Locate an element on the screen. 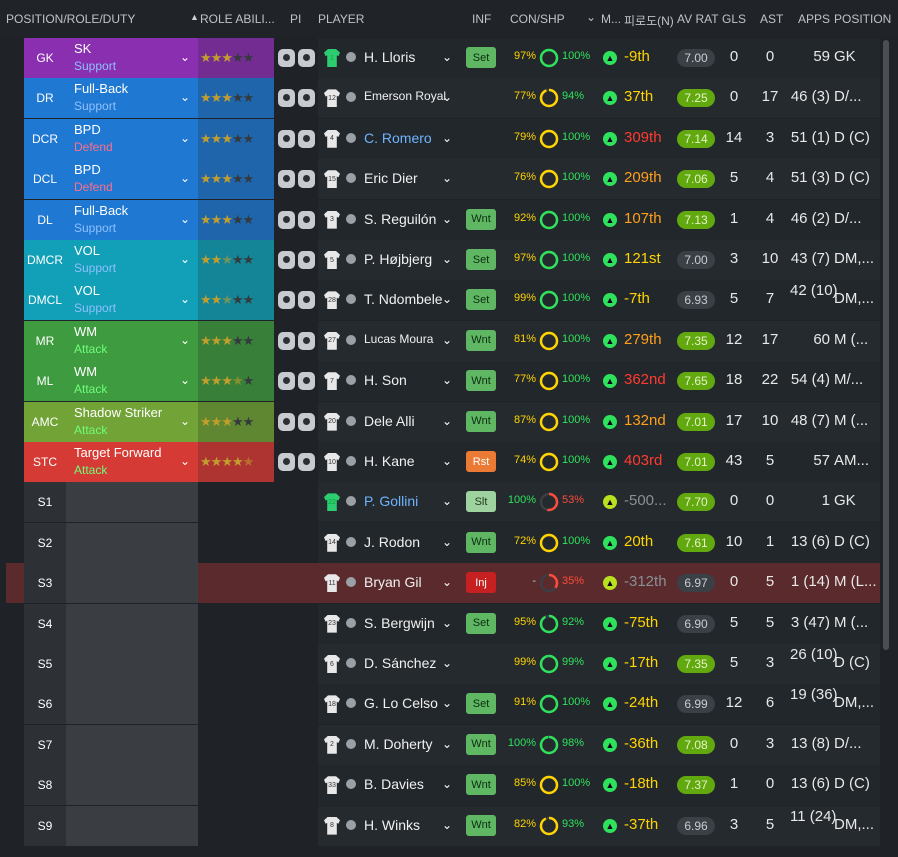 The width and height of the screenshot is (898, 857). position-slot: S4 is located at coordinates (45, 623).